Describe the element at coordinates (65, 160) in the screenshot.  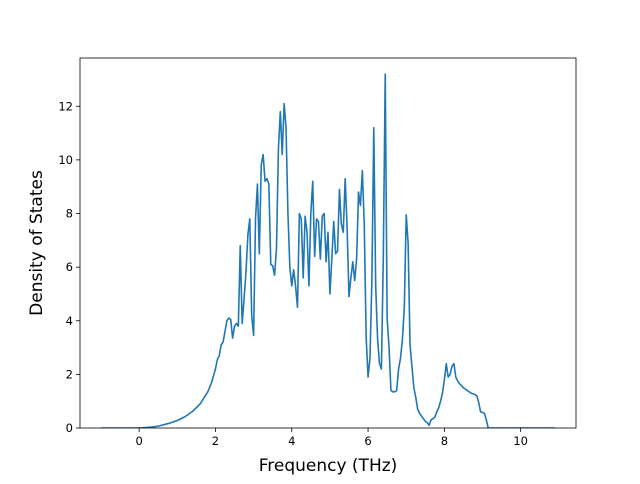
I see `y-tick-label: 10` at that location.